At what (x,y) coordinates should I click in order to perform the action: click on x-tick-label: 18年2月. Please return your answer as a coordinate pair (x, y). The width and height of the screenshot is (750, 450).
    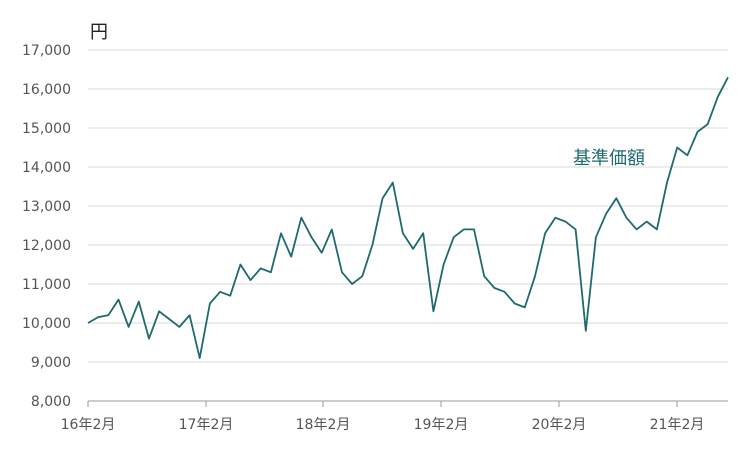
    Looking at the image, I should click on (323, 425).